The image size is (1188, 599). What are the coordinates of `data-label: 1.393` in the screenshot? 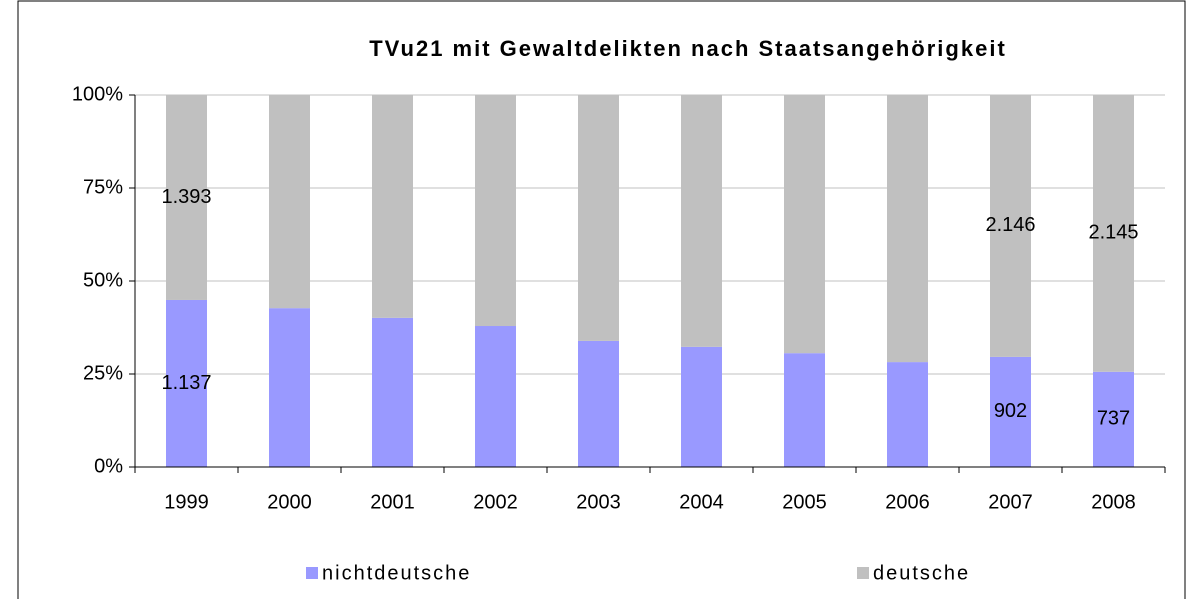 It's located at (186, 197).